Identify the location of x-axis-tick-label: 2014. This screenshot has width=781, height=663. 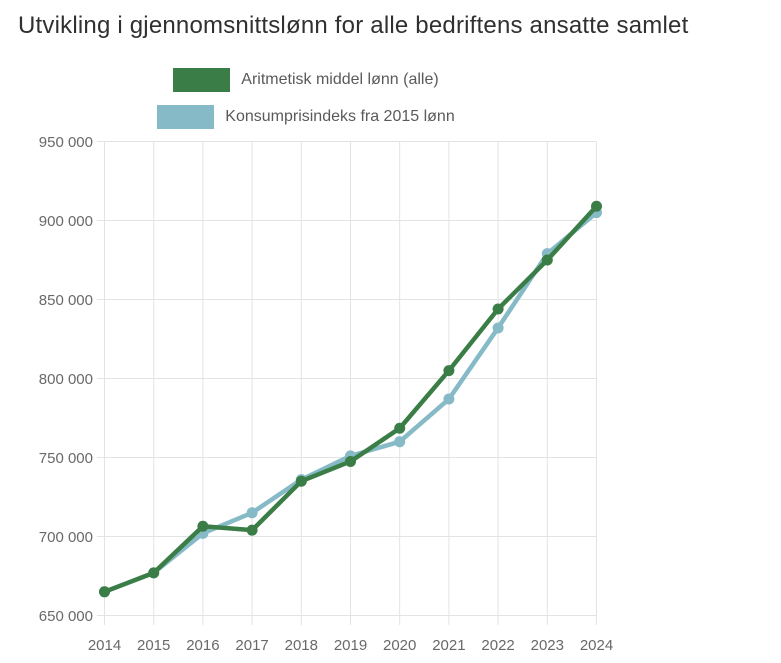
(104, 645).